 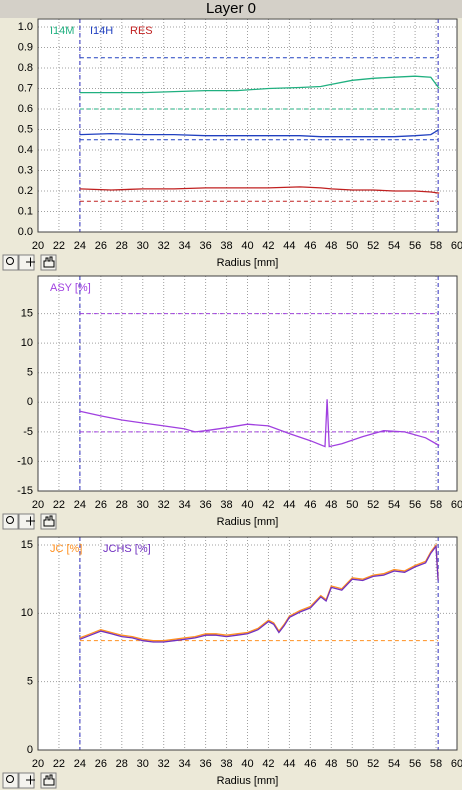 What do you see at coordinates (25, 68) in the screenshot?
I see `y-tick-label: 0.8` at bounding box center [25, 68].